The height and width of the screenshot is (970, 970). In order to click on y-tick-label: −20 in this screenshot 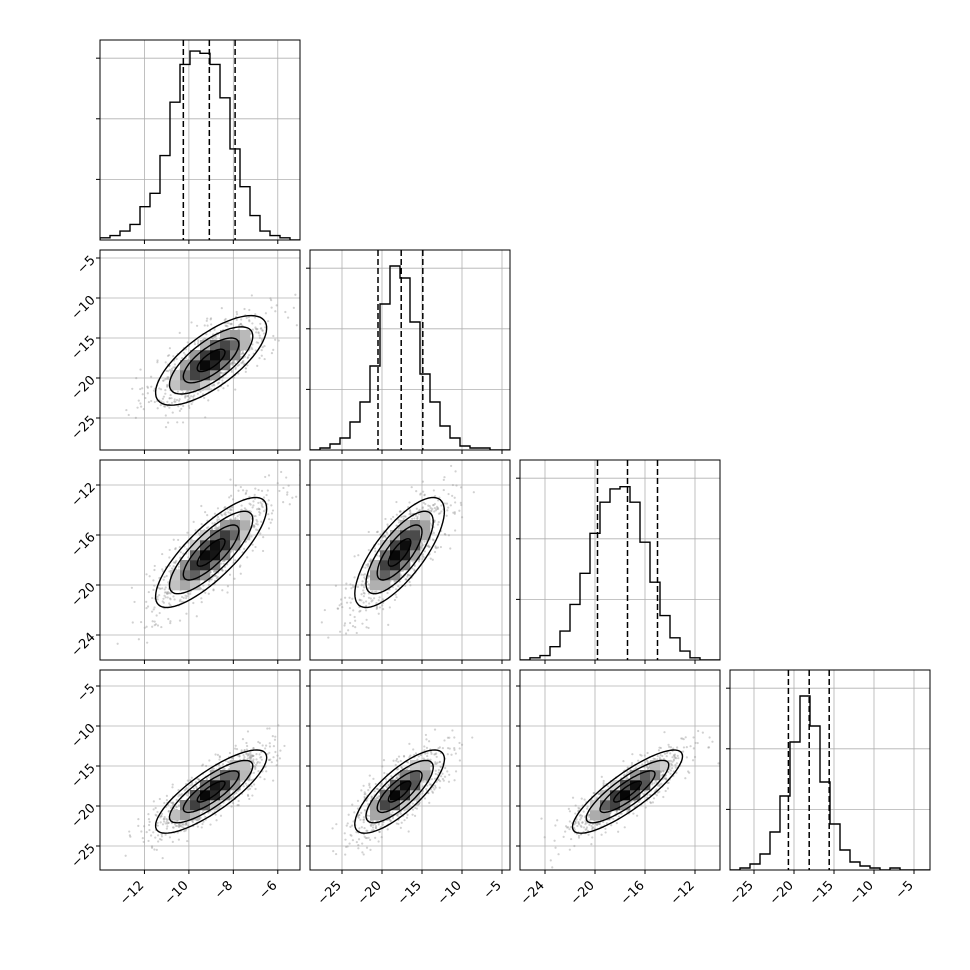, I will do `click(84, 388)`.